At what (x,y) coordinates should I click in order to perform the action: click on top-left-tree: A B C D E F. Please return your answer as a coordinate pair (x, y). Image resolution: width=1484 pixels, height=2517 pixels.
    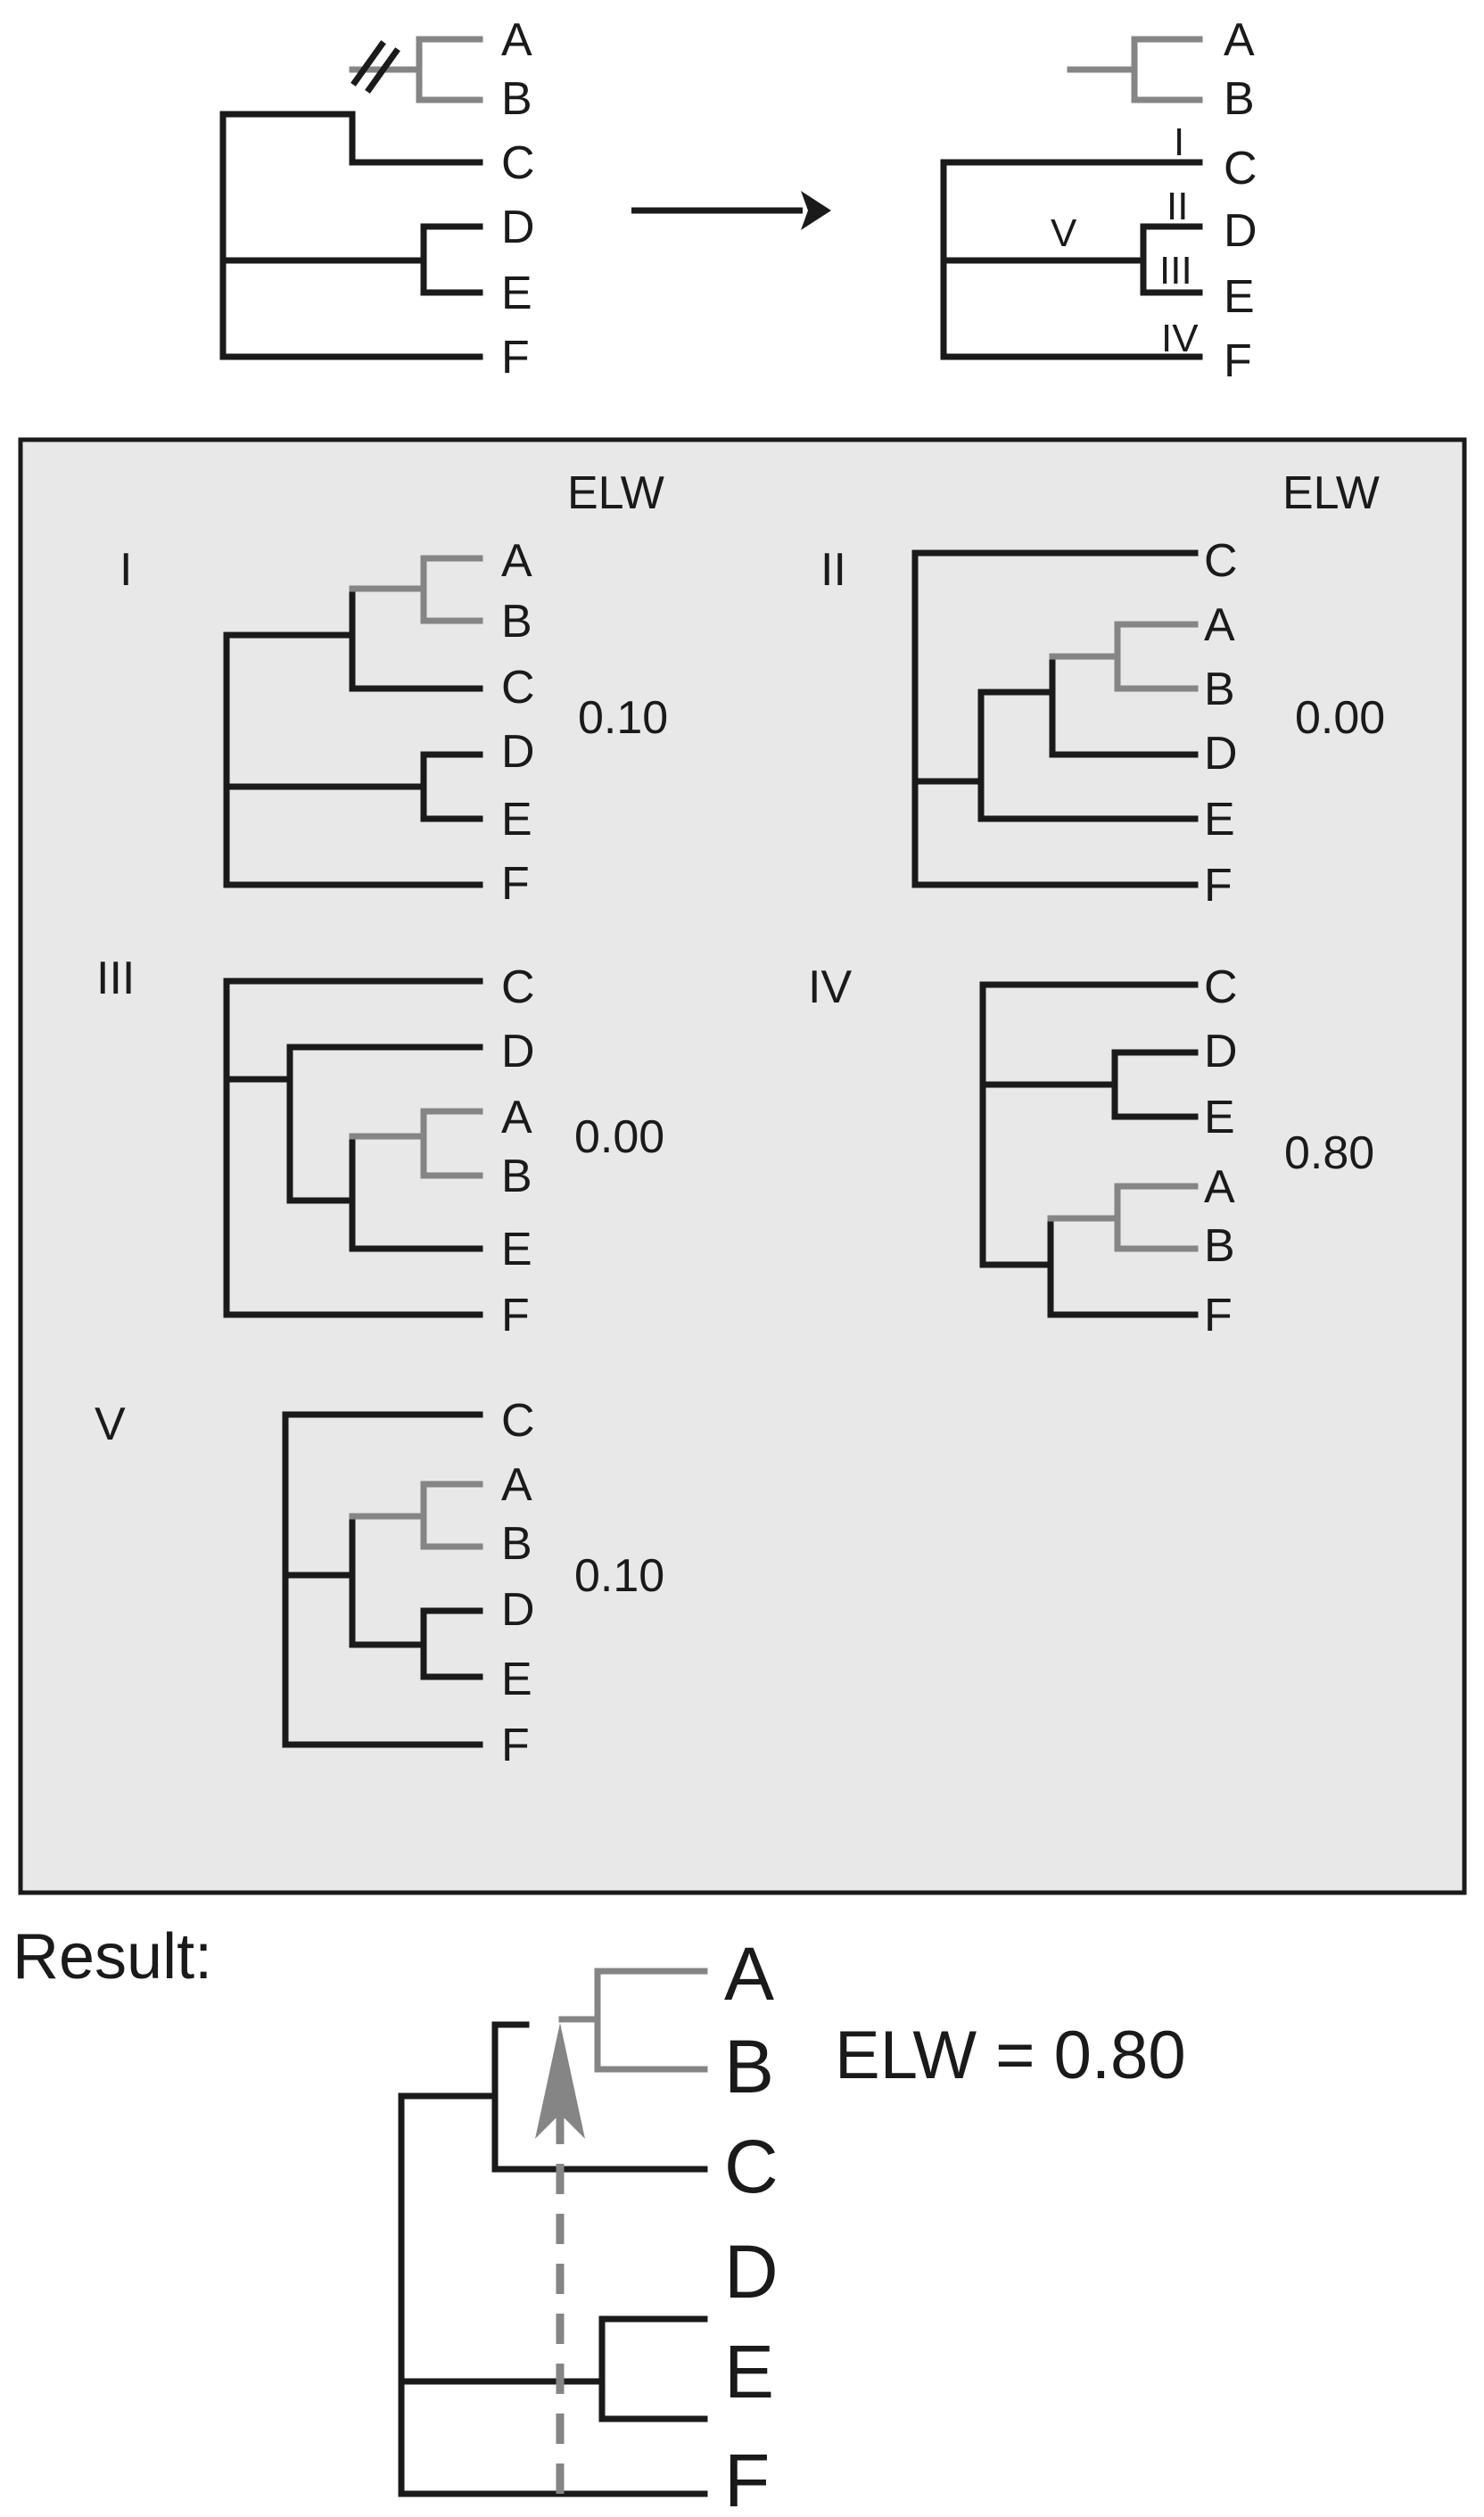
    Looking at the image, I should click on (377, 199).